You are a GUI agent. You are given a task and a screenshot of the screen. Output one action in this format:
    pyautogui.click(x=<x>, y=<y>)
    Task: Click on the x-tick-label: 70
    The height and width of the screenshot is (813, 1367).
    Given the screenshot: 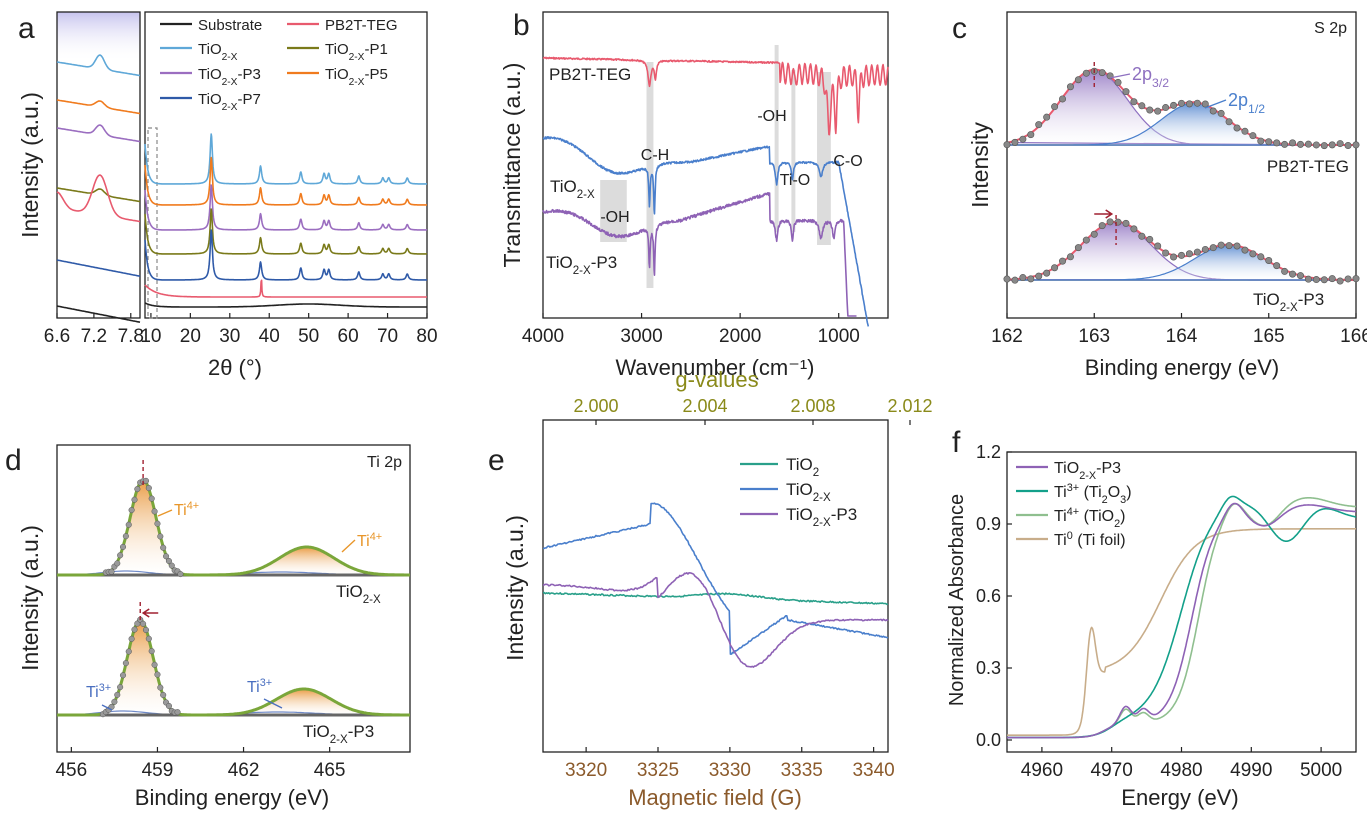 What is the action you would take?
    pyautogui.click(x=387, y=336)
    